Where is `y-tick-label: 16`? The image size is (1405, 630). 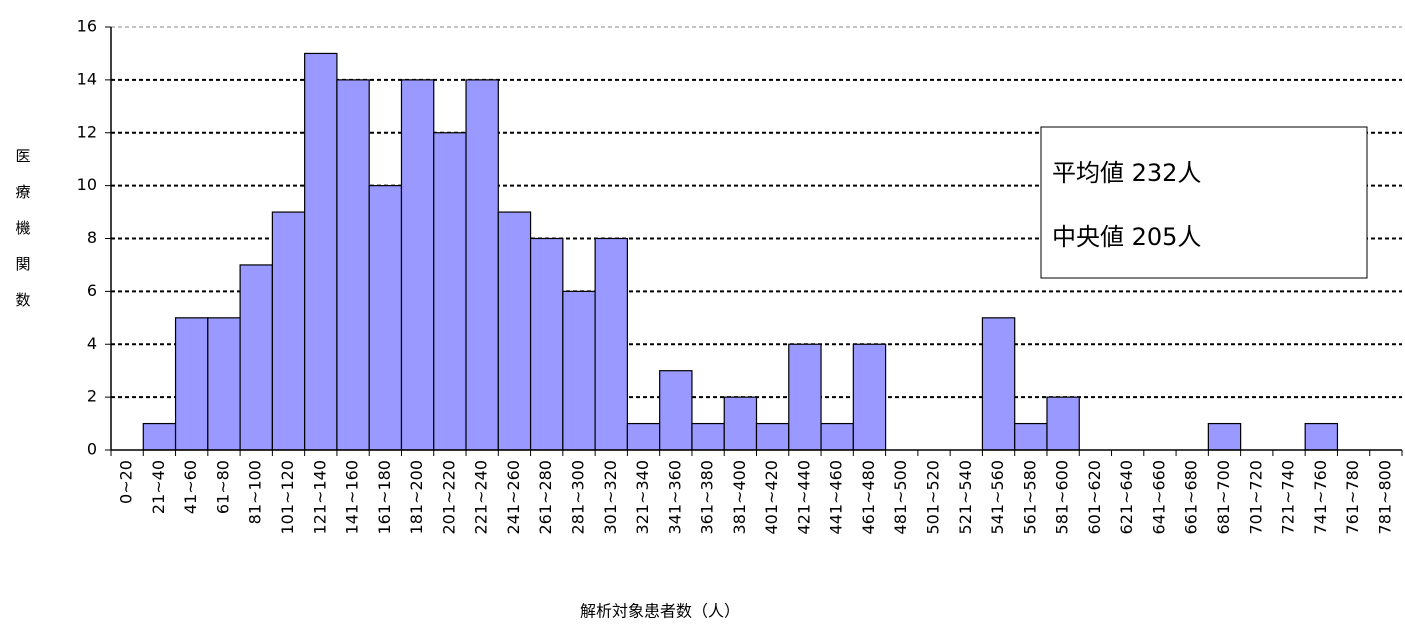
y-tick-label: 16 is located at coordinates (87, 26).